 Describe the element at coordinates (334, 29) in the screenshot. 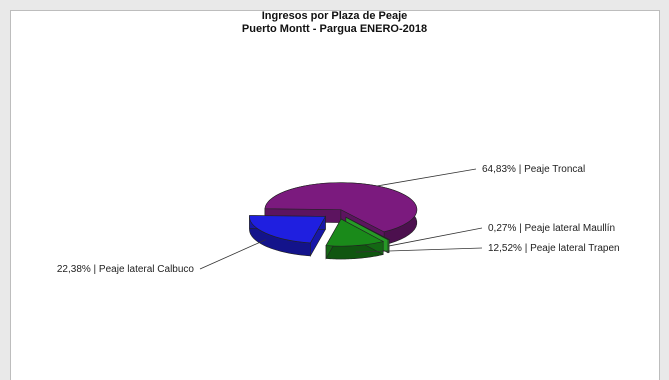

I see `chart-subtitle: Puerto Montt - Pargua ENERO-2018` at that location.